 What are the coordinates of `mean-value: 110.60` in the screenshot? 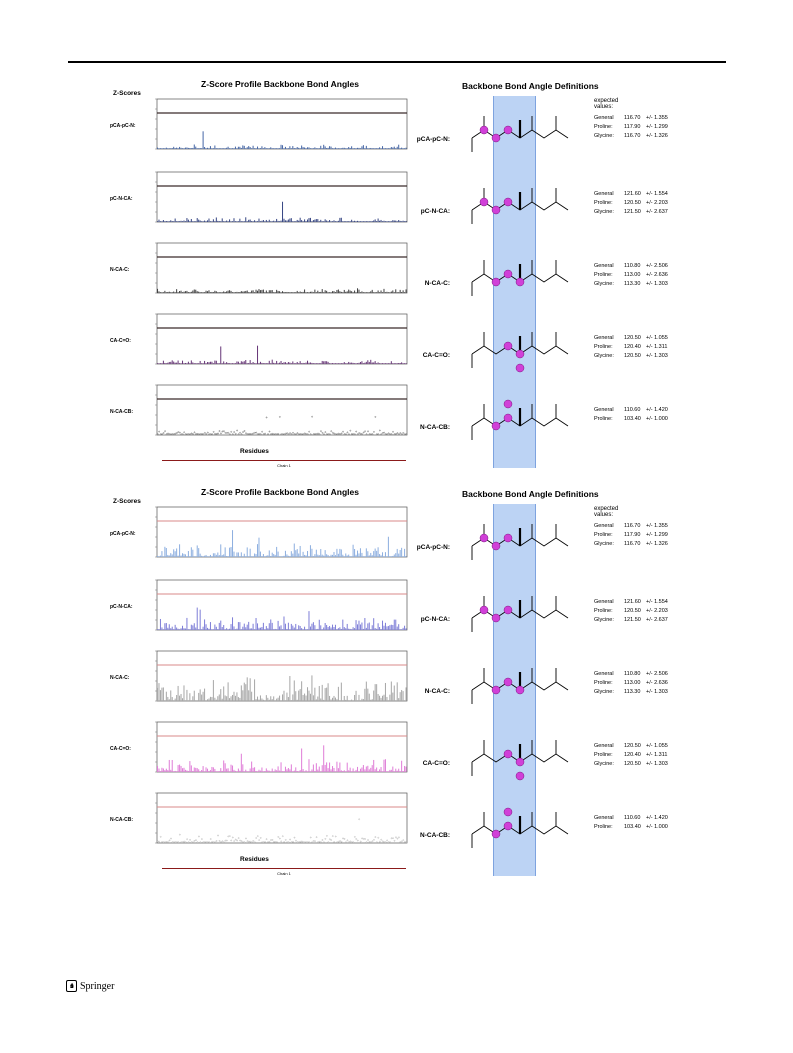 It's located at (632, 410).